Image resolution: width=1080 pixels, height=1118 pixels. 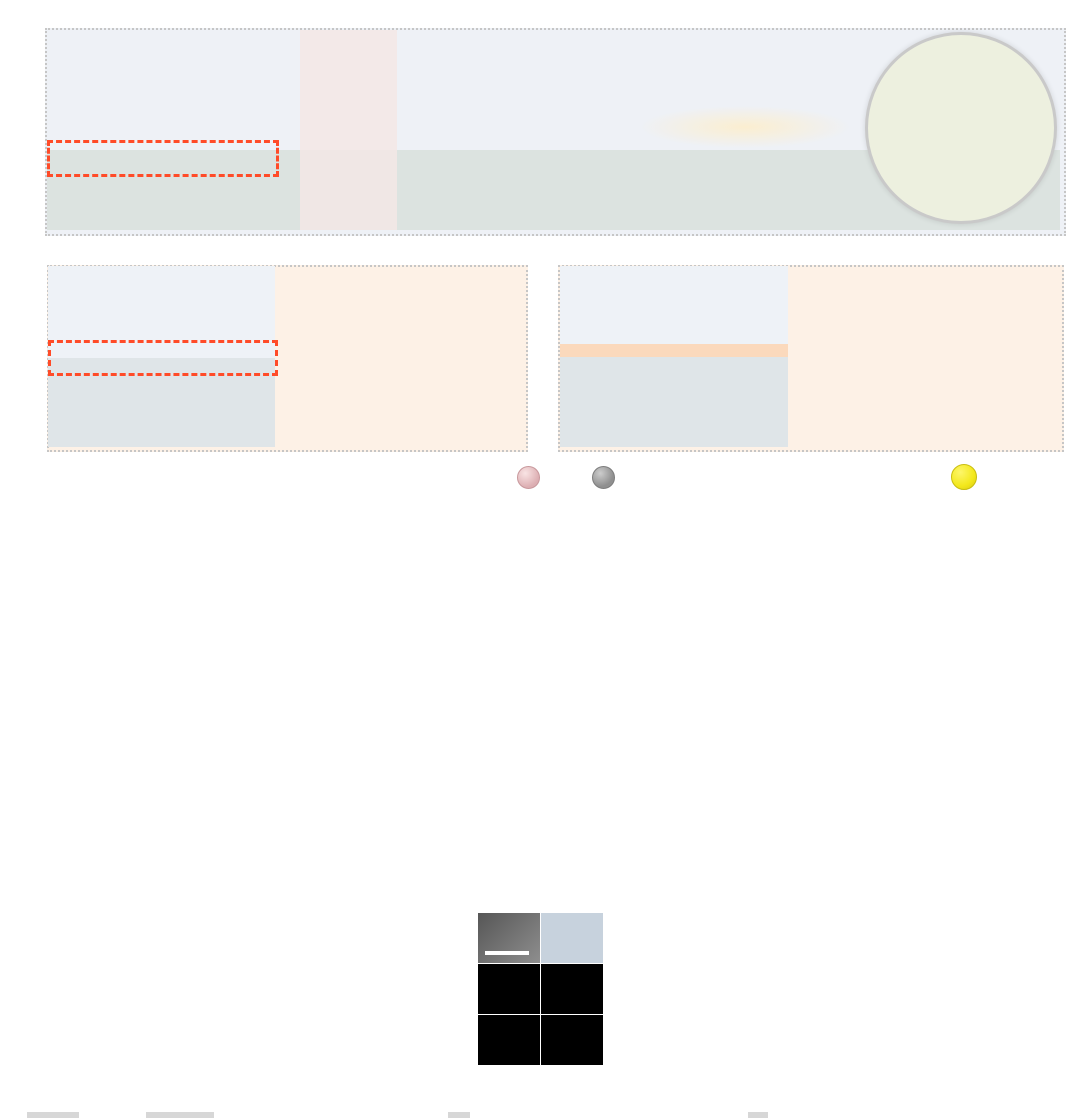 What do you see at coordinates (961, 128) in the screenshot?
I see `magnifier-lens` at bounding box center [961, 128].